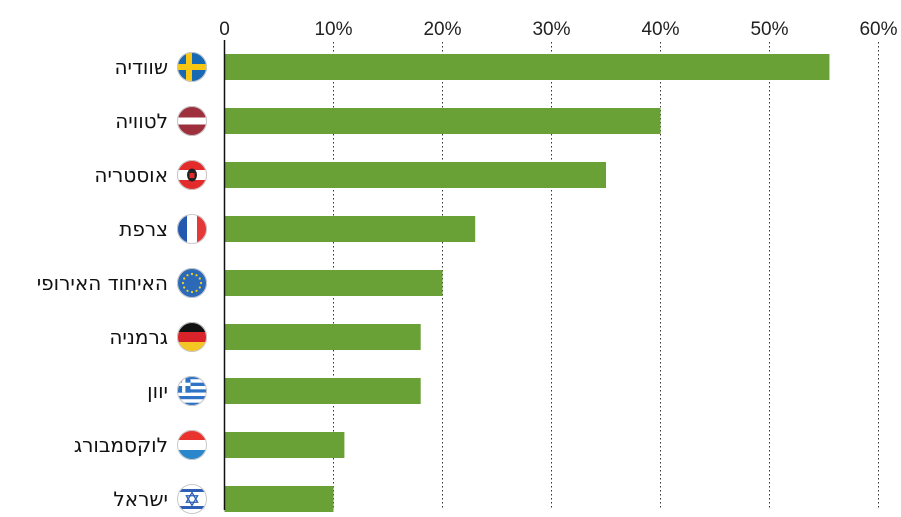 The image size is (901, 517). I want to click on x-tick-label: 40%, so click(660, 29).